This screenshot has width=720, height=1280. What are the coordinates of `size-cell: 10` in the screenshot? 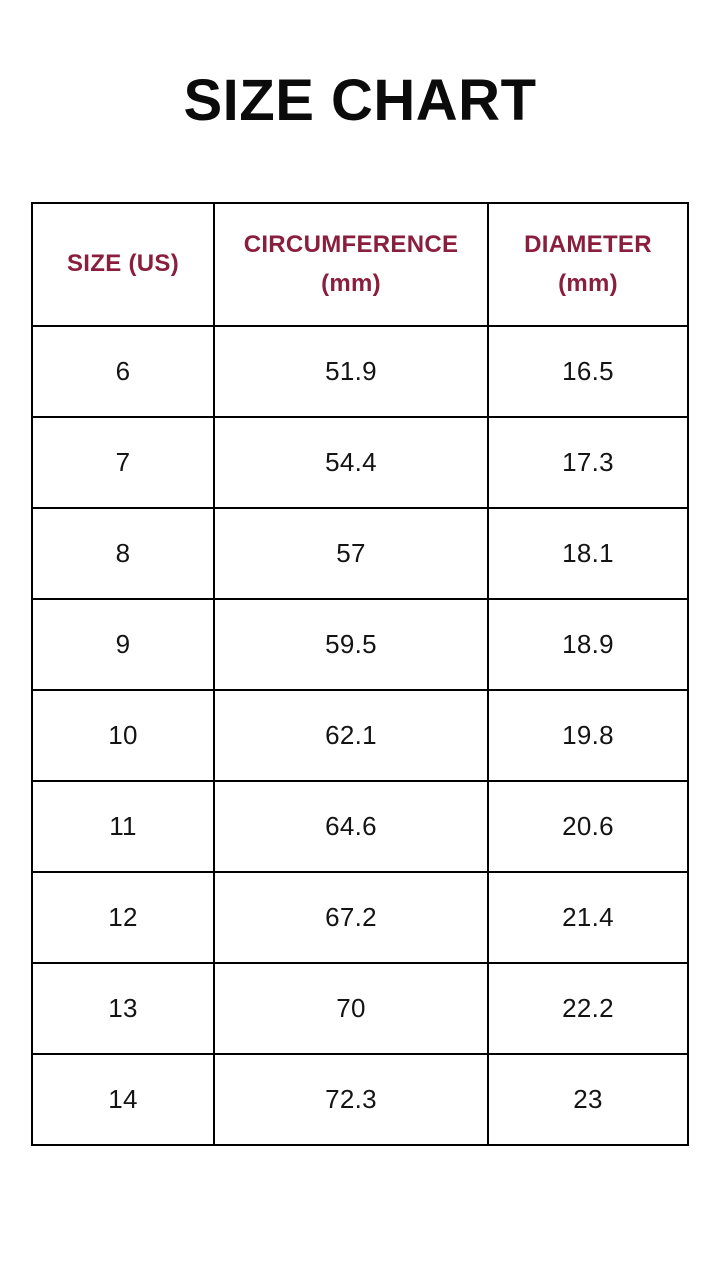 It's located at (123, 735).